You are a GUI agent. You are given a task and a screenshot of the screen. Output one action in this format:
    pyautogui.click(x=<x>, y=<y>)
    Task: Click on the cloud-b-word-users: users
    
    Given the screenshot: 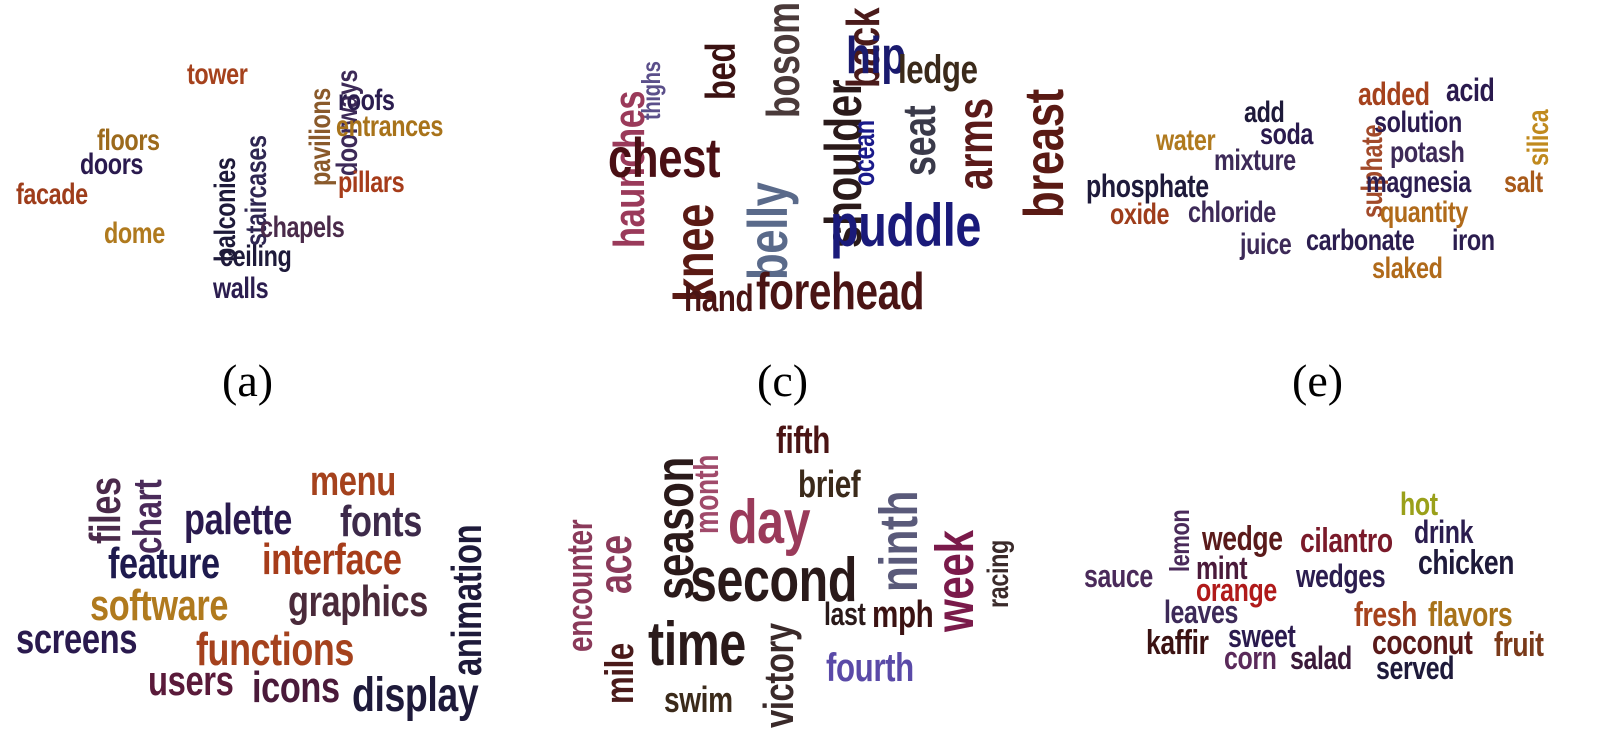 What is the action you would take?
    pyautogui.click(x=191, y=680)
    